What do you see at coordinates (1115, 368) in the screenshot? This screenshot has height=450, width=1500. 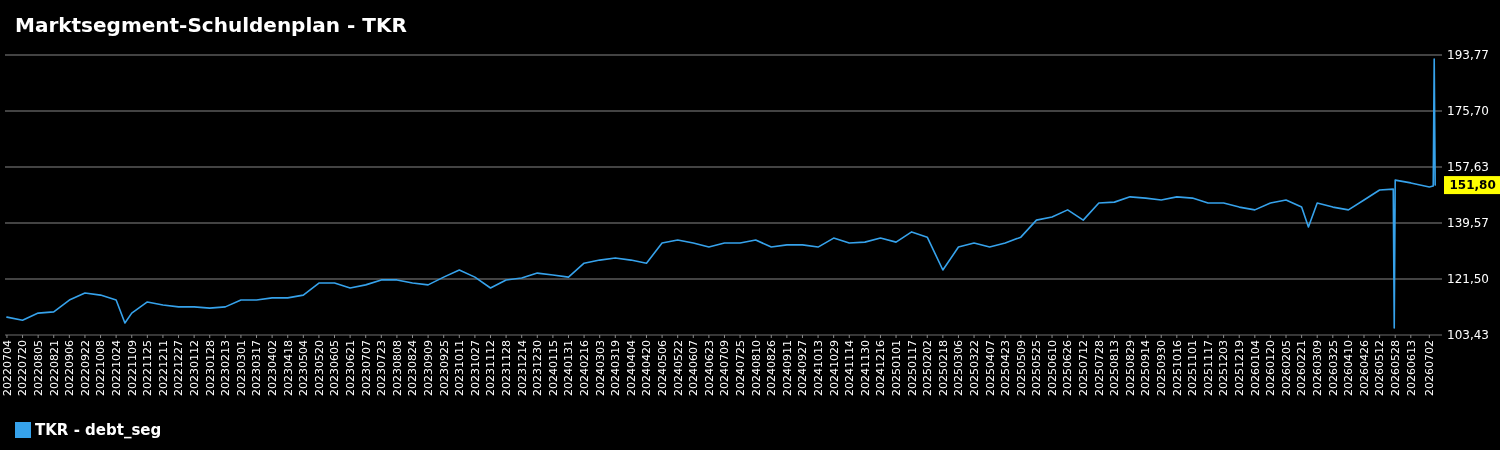 I see `x-tick-label: 20250813` at bounding box center [1115, 368].